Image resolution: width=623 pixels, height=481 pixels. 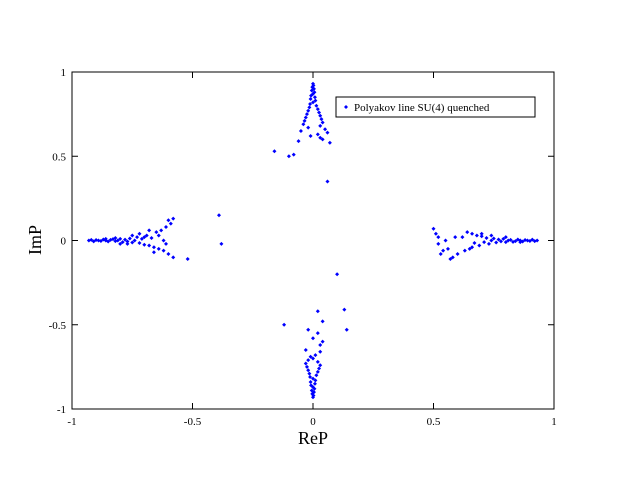 I want to click on x-tick-label: 0, so click(x=313, y=422).